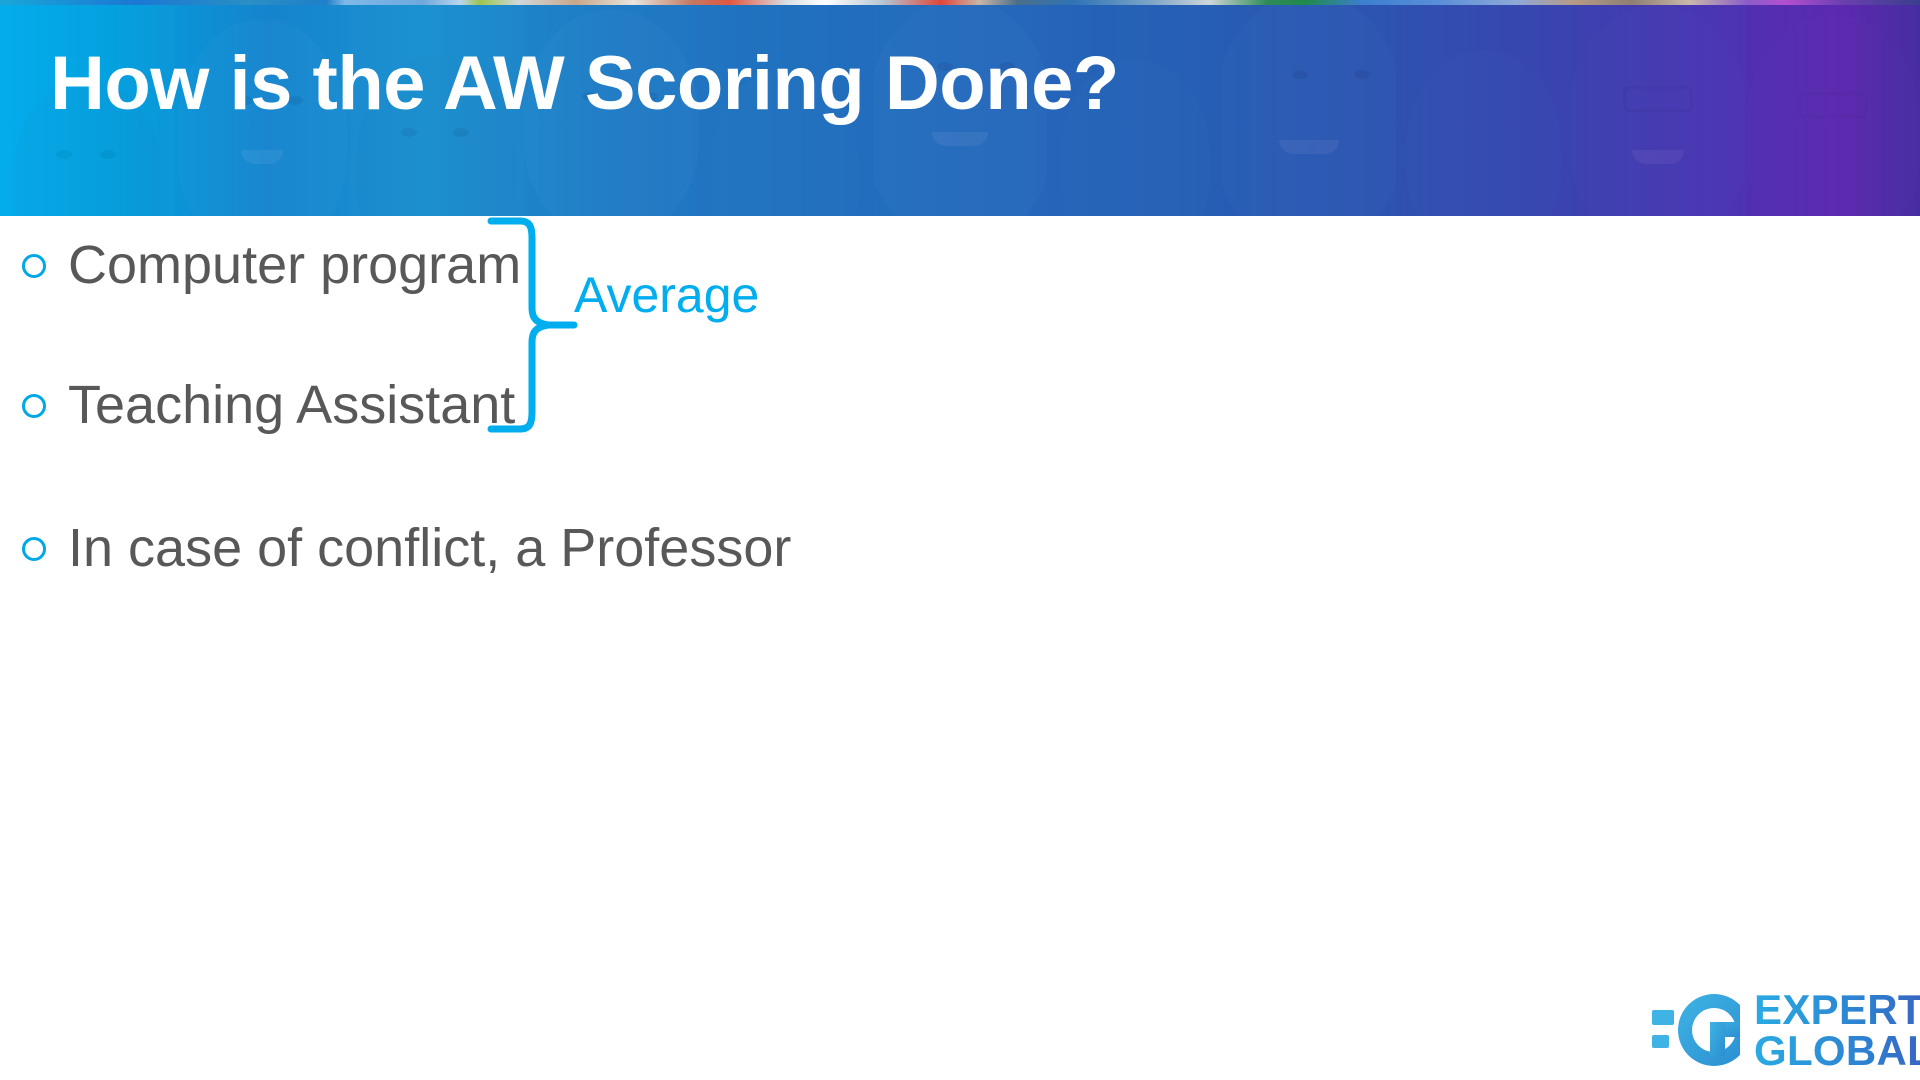 The image size is (1920, 1080). Describe the element at coordinates (532, 325) in the screenshot. I see `curly-brace-icon` at that location.